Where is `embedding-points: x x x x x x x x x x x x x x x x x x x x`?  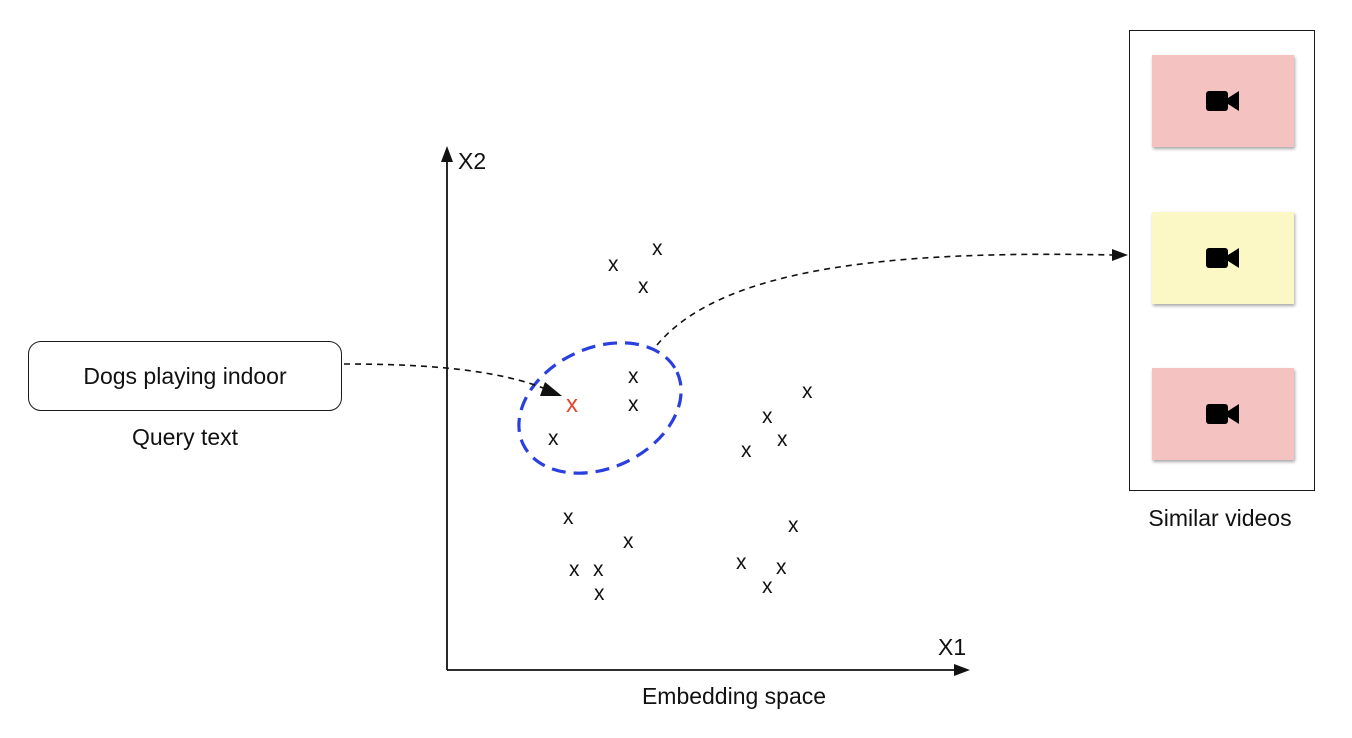 embedding-points: x x x x x x x x x x x x x x x x x x x x is located at coordinates (680, 421).